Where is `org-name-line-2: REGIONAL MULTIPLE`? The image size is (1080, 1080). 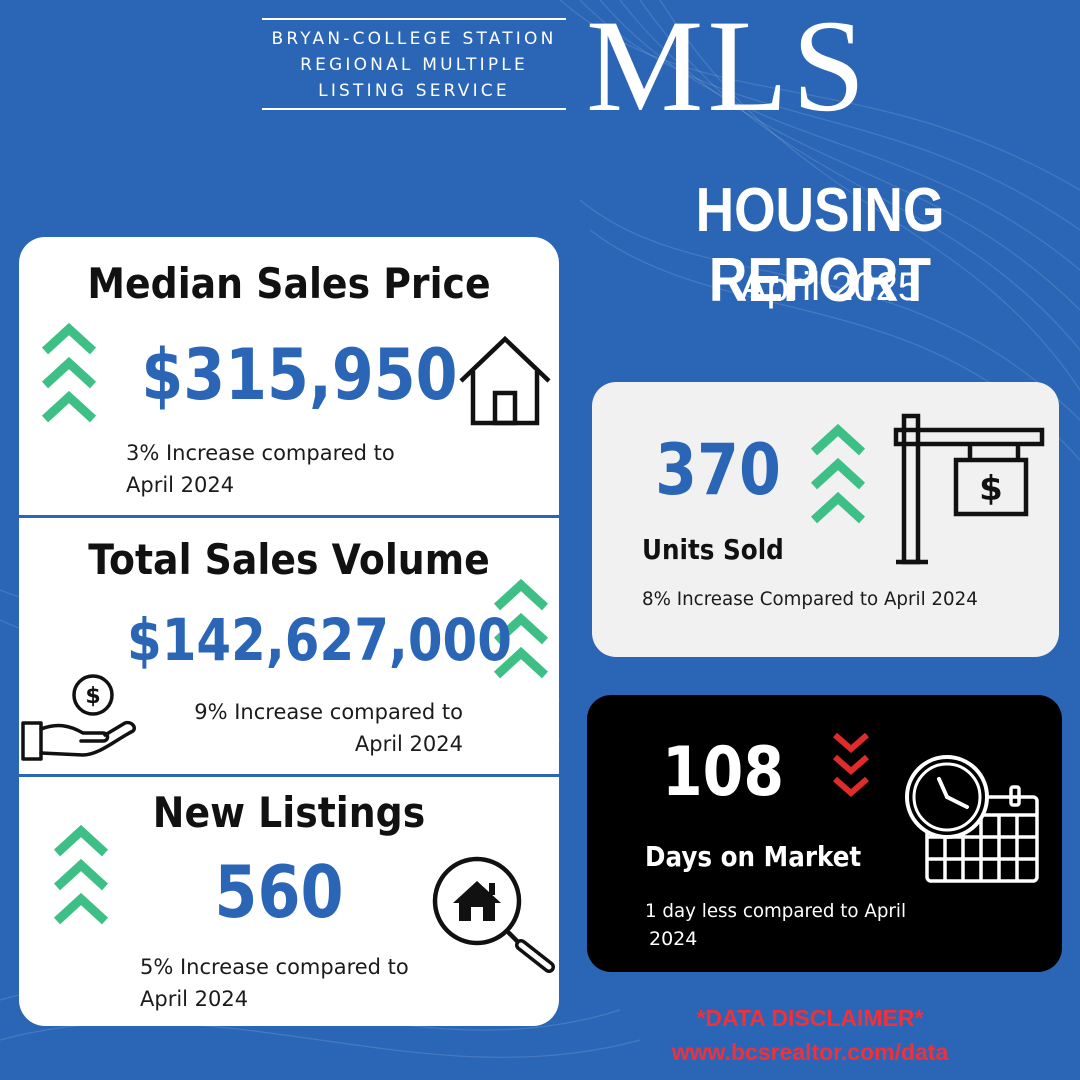 org-name-line-2: REGIONAL MULTIPLE is located at coordinates (414, 65).